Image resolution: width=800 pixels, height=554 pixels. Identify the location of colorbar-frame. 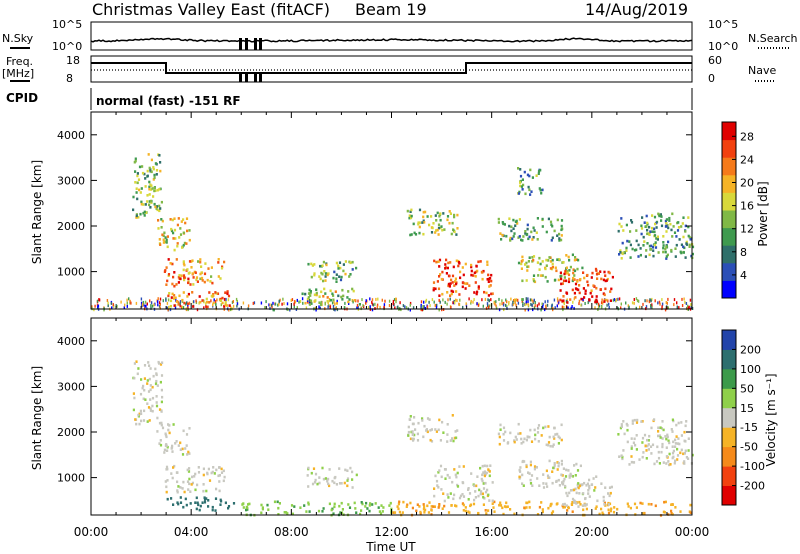
(729, 417).